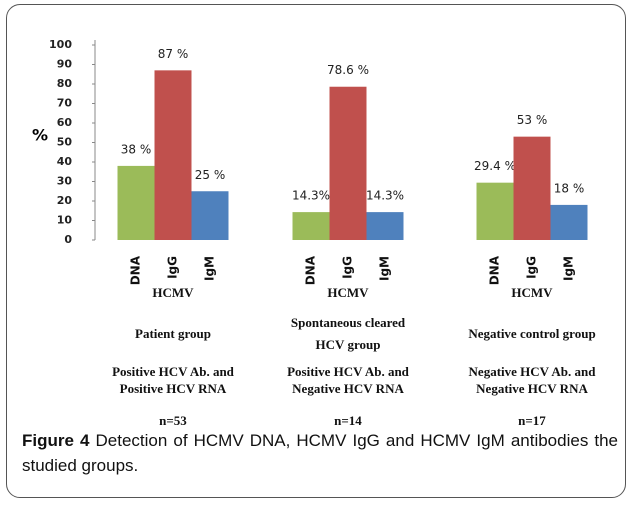 The image size is (634, 505). I want to click on y-tick-label: 50, so click(65, 142).